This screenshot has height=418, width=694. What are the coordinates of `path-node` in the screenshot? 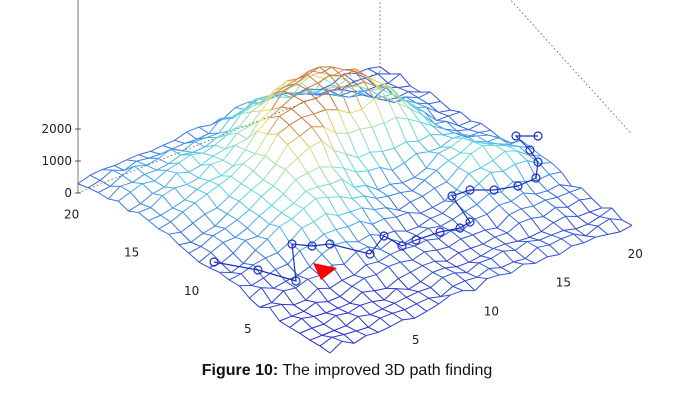 It's located at (538, 162).